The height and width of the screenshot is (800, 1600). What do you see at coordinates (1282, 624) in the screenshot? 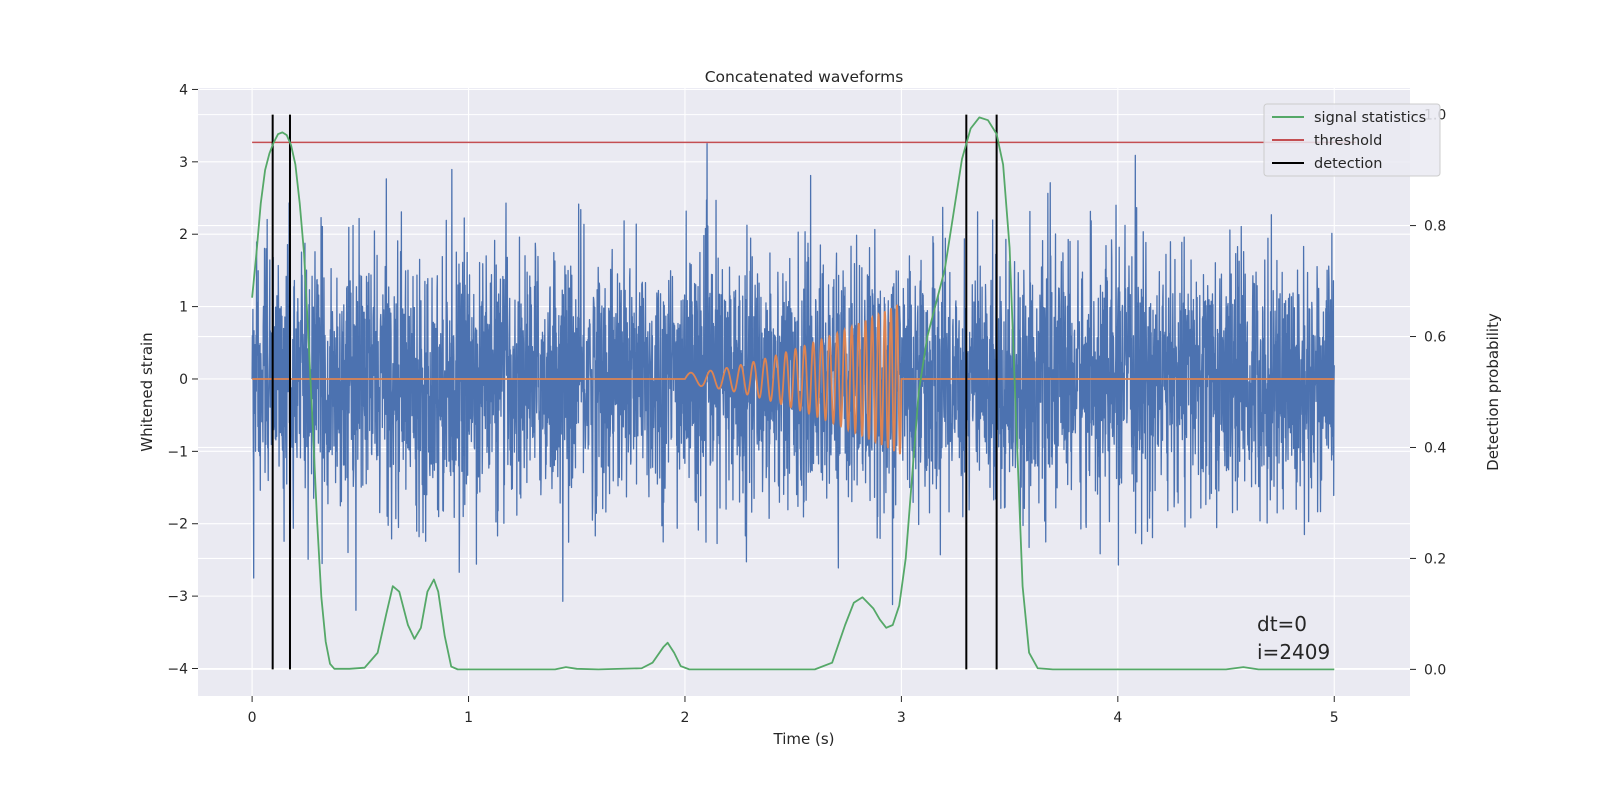
I see `annotation-dt: dt=0` at bounding box center [1282, 624].